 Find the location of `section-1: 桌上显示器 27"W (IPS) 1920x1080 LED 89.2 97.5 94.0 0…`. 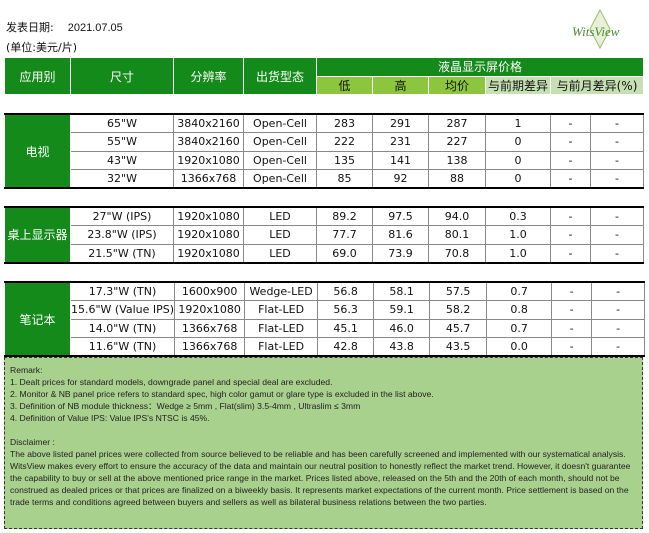

section-1: 桌上显示器 27"W (IPS) 1920x1080 LED 89.2 97.5 94.0 0… is located at coordinates (324, 235).